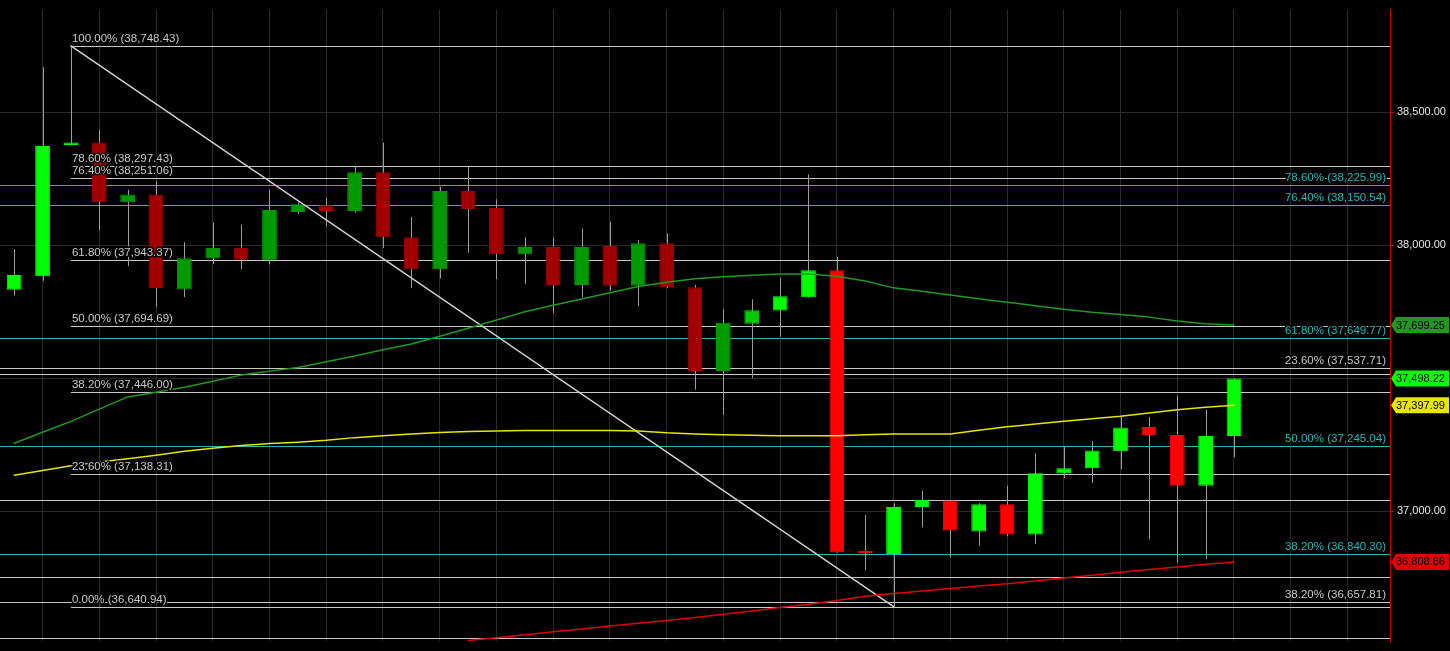 This screenshot has height=651, width=1450. What do you see at coordinates (125, 37) in the screenshot?
I see `ref-line-label: 100.00% (38,748.43)` at bounding box center [125, 37].